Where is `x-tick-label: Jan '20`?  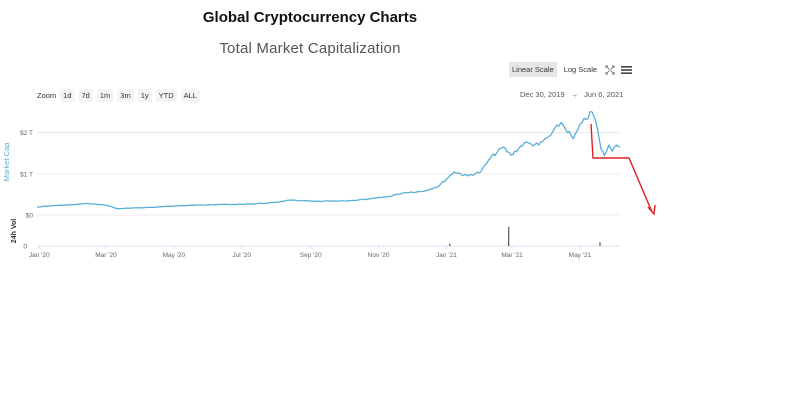 x-tick-label: Jan '20 is located at coordinates (39, 255).